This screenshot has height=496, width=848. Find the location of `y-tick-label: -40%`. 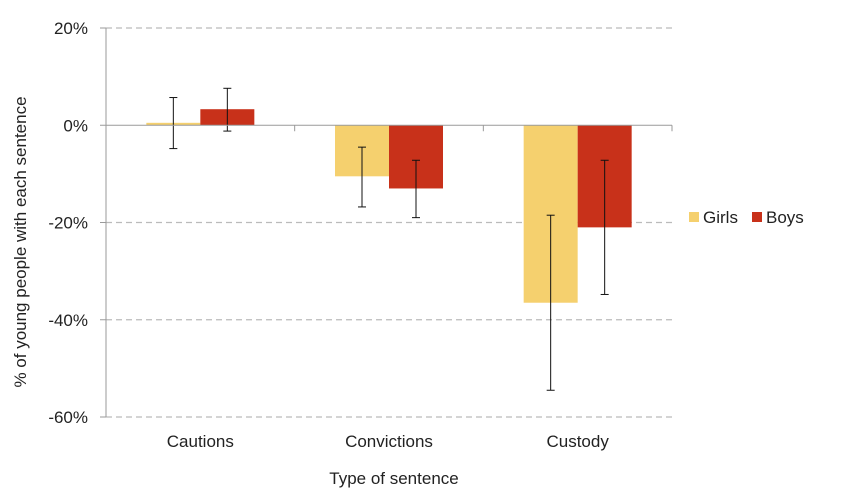

y-tick-label: -40% is located at coordinates (68, 320).